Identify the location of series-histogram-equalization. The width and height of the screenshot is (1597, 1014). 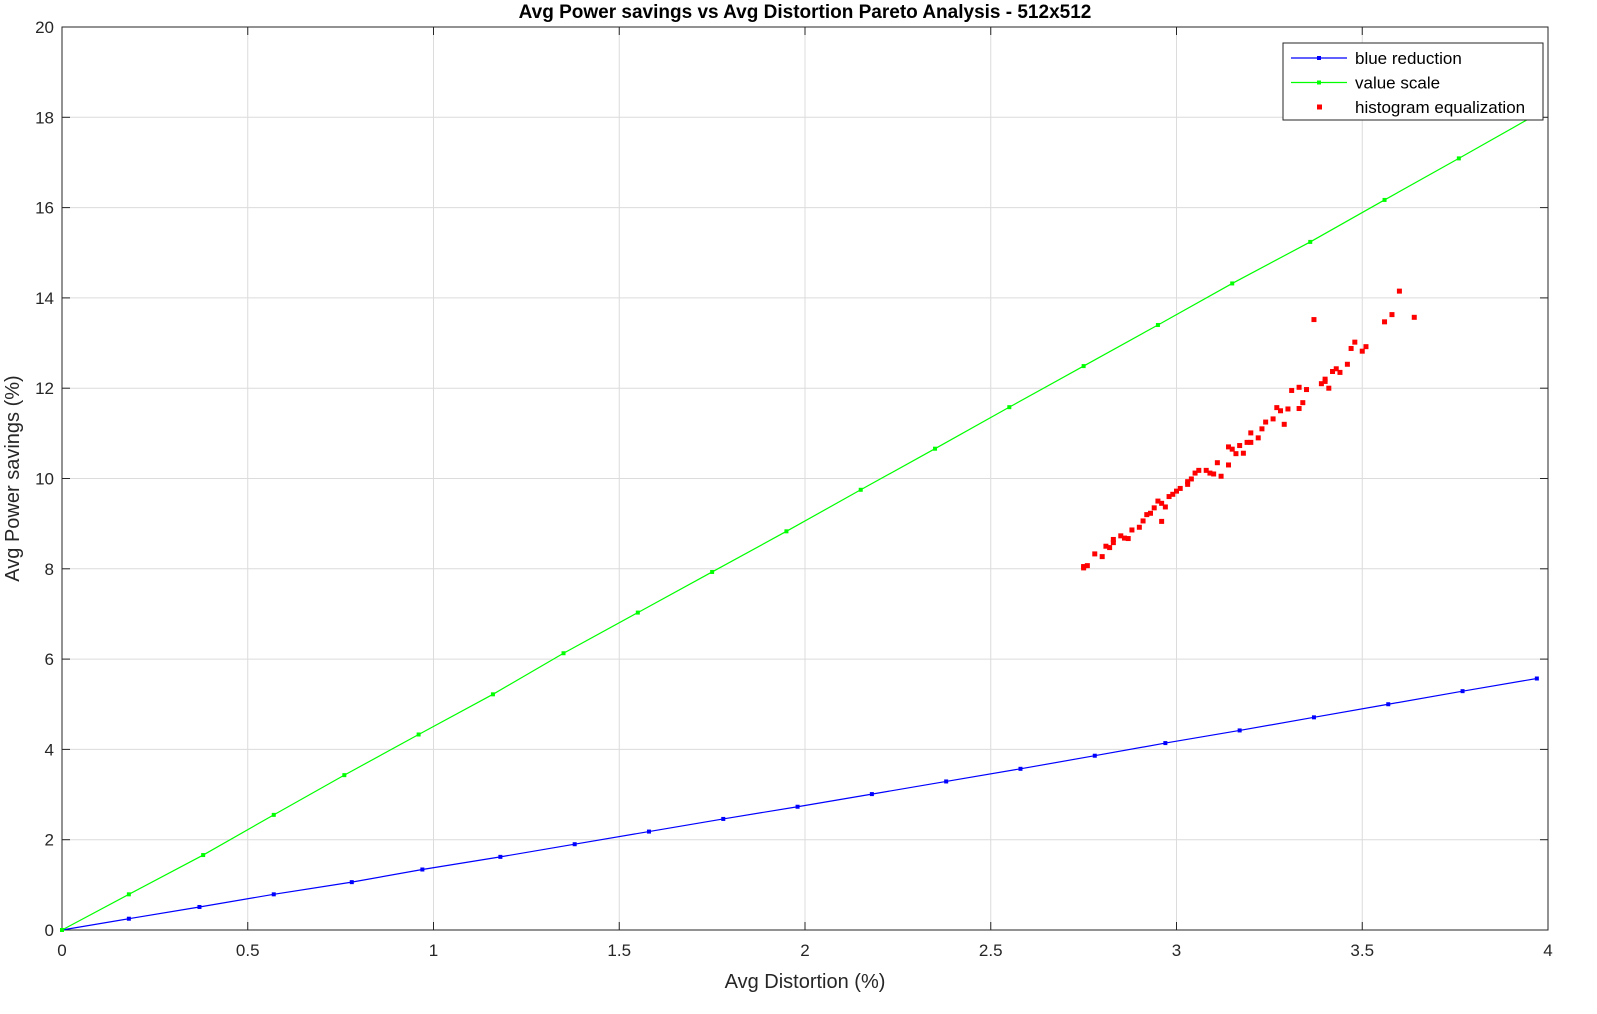
(1249, 429).